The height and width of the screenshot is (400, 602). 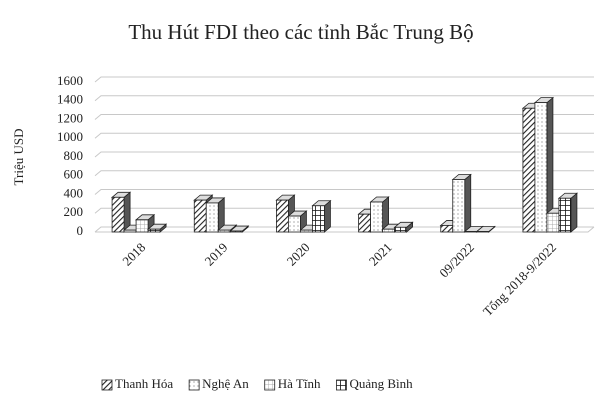 I want to click on x-tick-label: 2021, so click(x=380, y=254).